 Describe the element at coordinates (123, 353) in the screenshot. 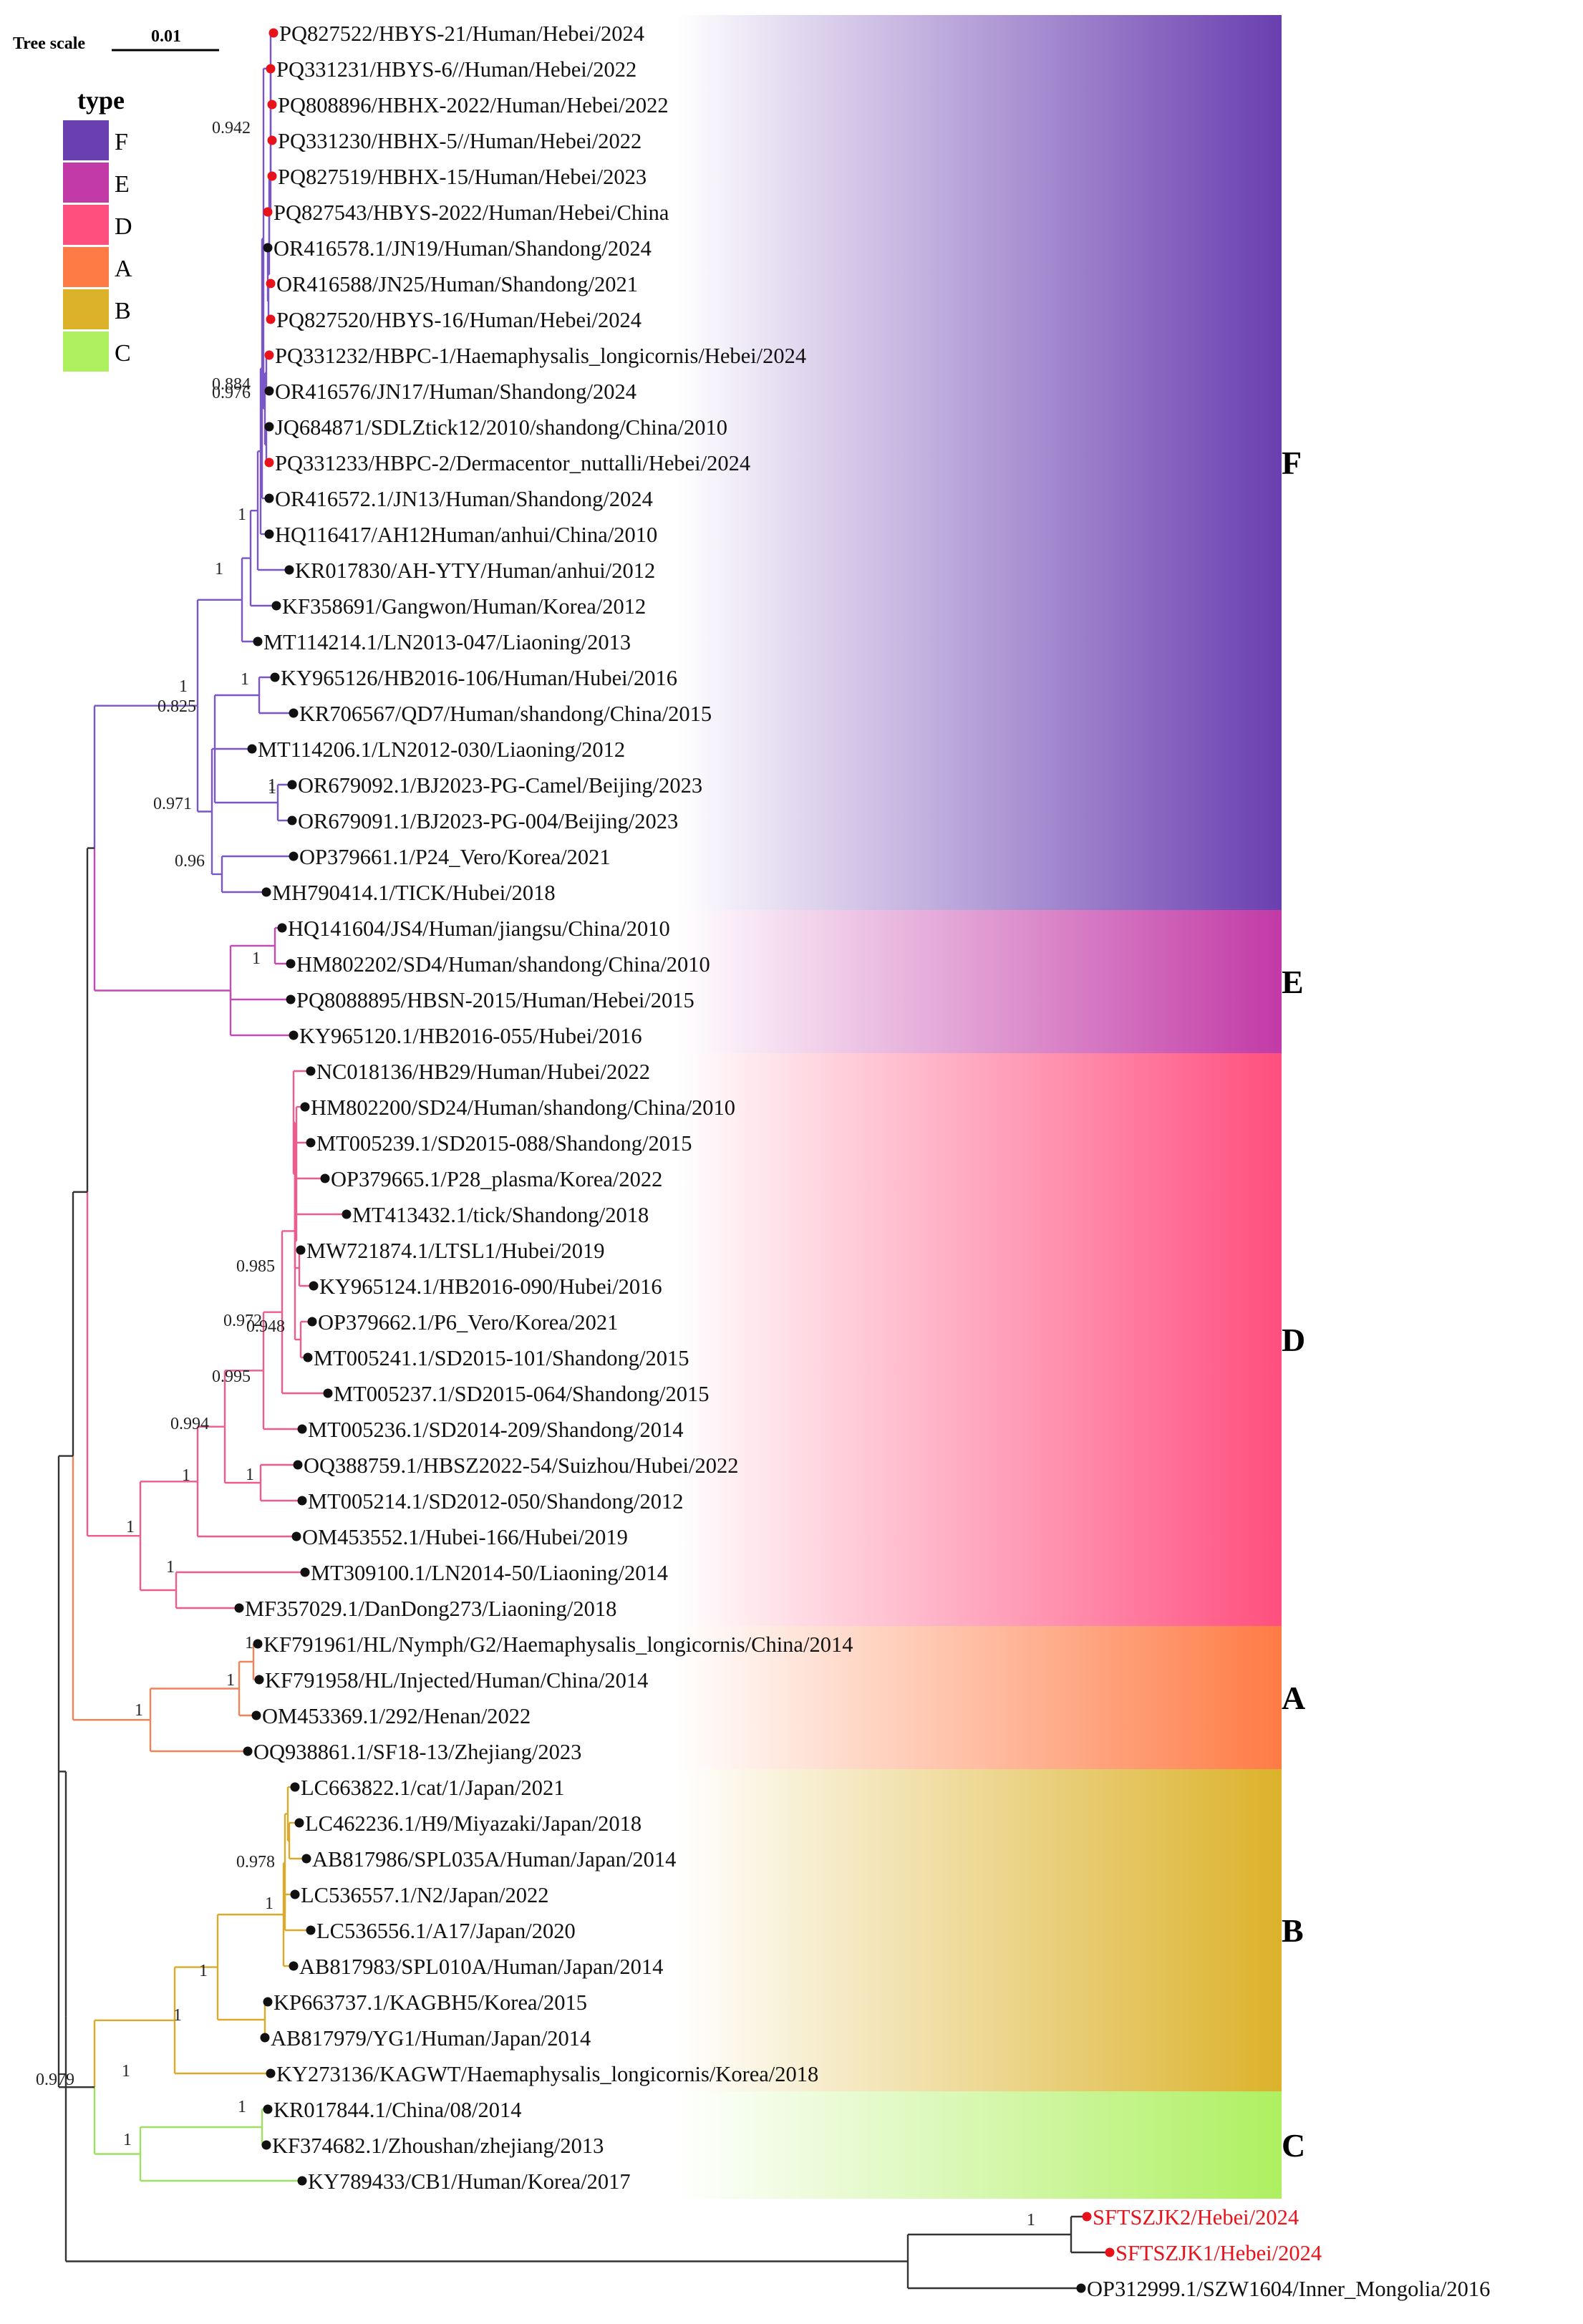

I see `legend-label-C: C` at that location.